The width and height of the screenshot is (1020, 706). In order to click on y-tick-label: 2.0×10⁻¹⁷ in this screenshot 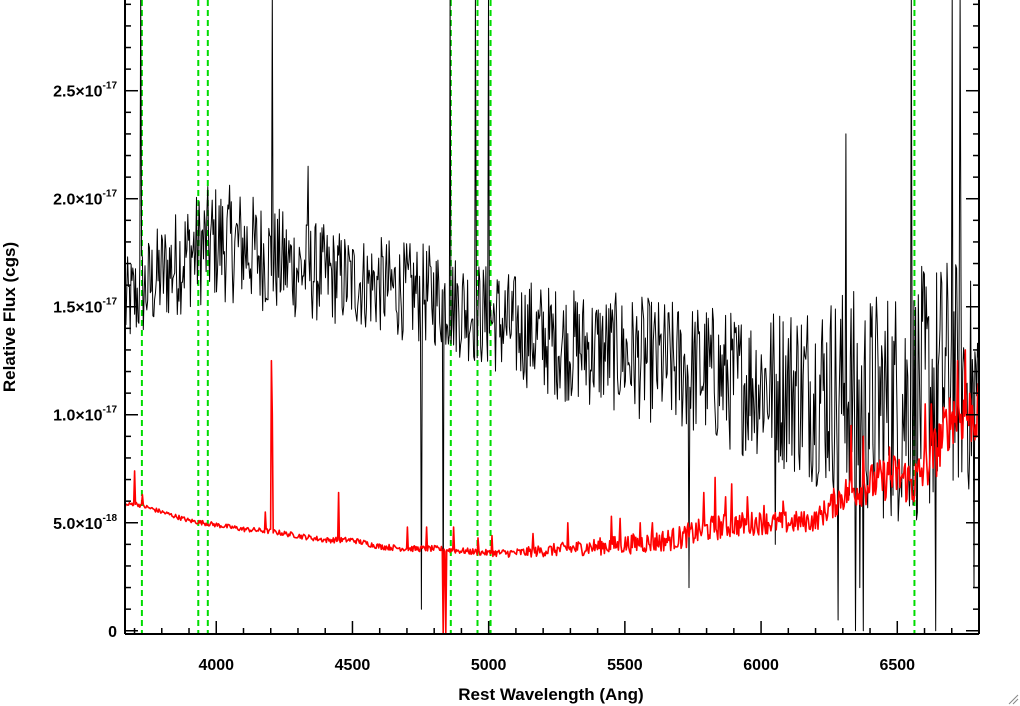, I will do `click(85, 199)`.